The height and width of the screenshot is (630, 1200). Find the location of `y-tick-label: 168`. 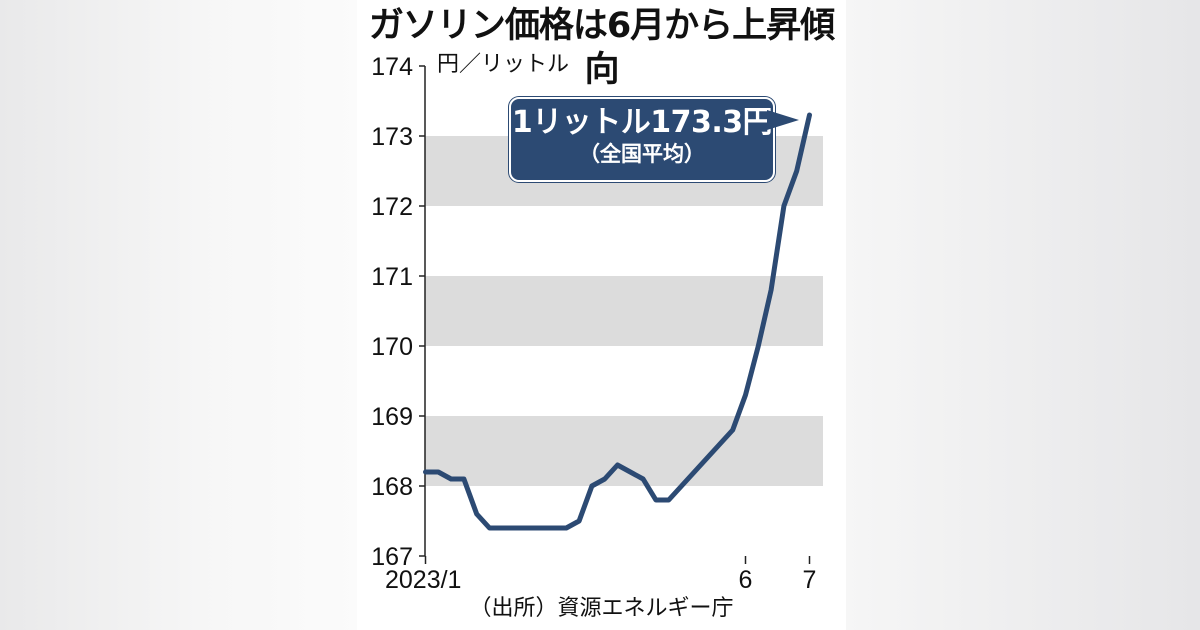

y-tick-label: 168 is located at coordinates (392, 487).